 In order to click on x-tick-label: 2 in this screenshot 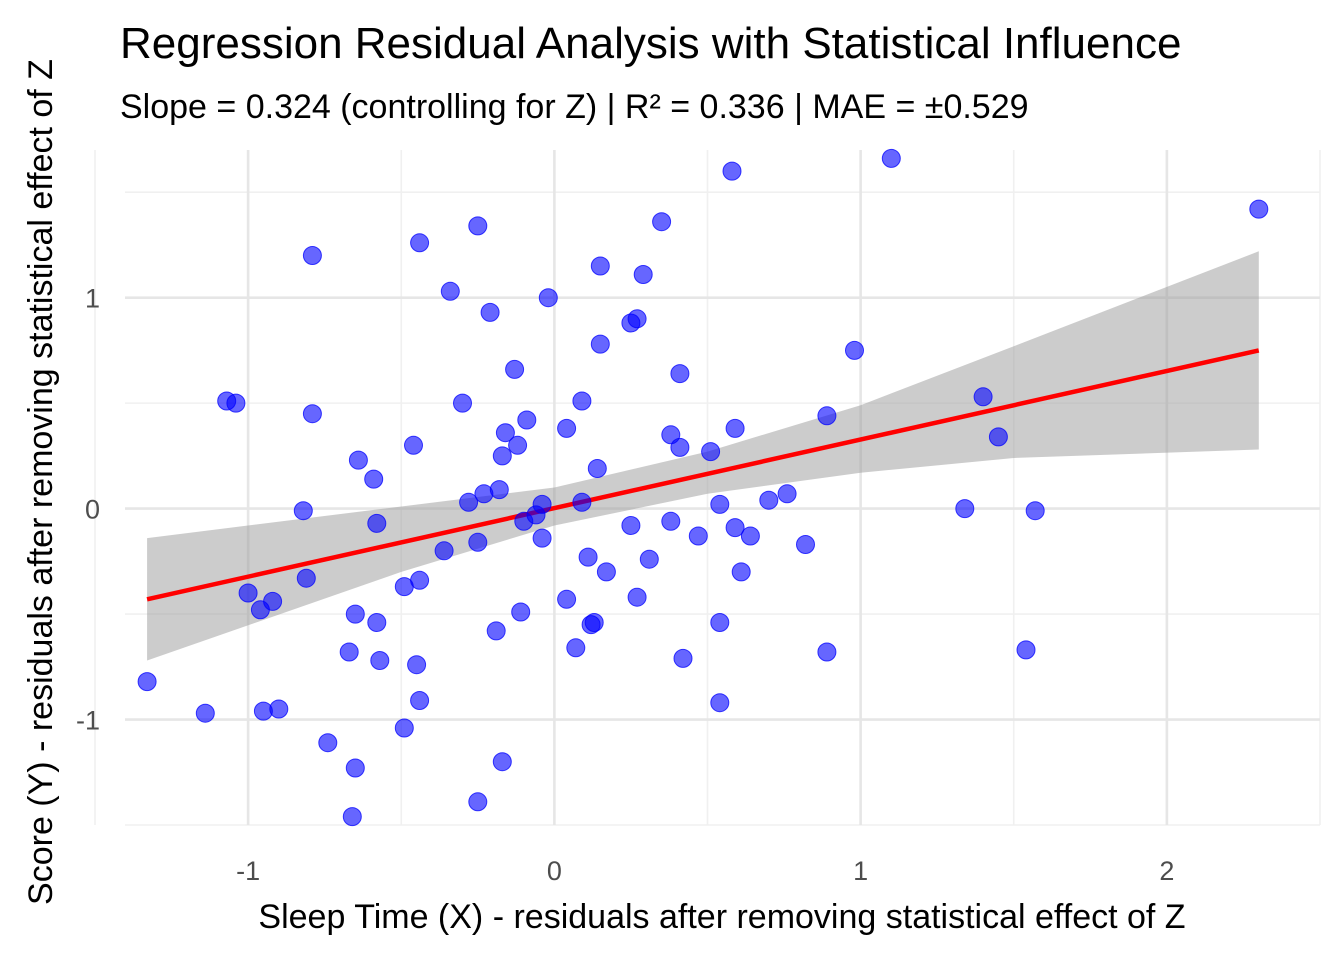, I will do `click(1166, 871)`.